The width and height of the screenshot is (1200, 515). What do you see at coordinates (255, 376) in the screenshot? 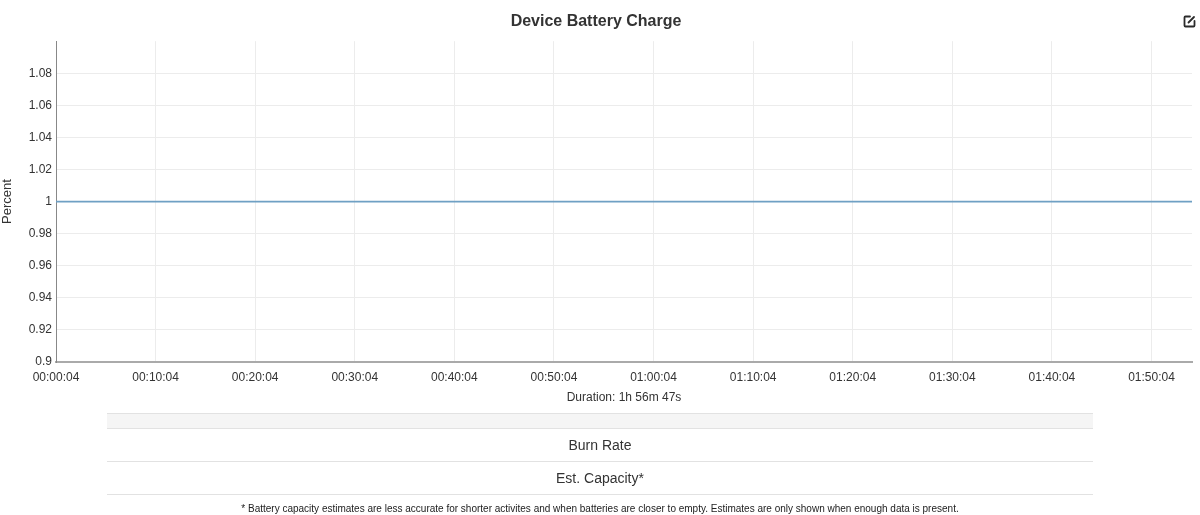
I see `x-tick-label: 00:20:04` at bounding box center [255, 376].